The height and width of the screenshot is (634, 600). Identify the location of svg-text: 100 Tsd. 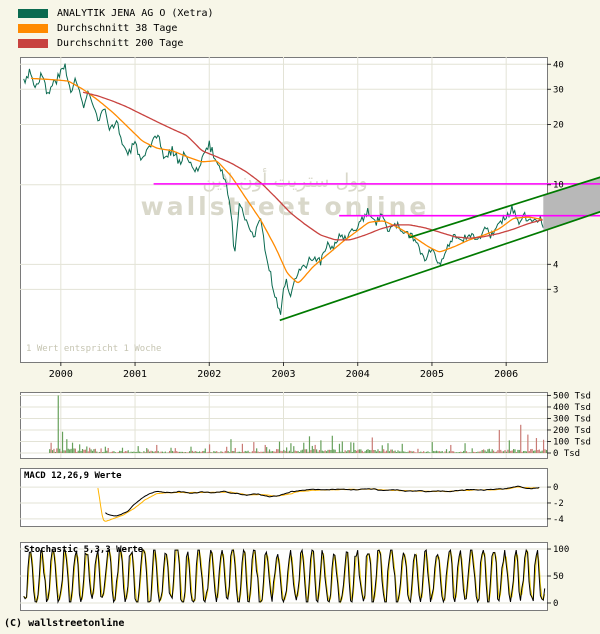
(572, 442).